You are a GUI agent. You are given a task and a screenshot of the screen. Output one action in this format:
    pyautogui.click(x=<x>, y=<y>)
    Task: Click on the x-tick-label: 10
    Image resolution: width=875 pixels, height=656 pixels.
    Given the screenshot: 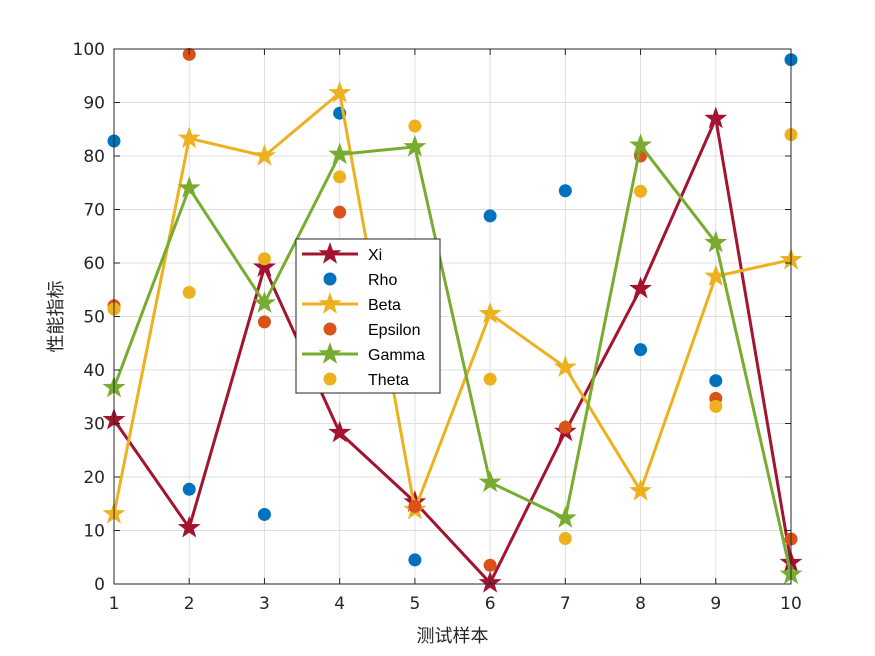 What is the action you would take?
    pyautogui.click(x=791, y=604)
    